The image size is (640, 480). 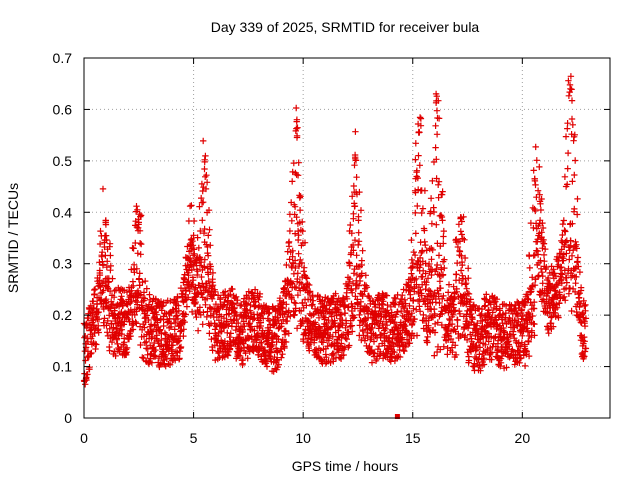 I want to click on y-axis-title: SRMTID / TECUs, so click(x=13, y=238).